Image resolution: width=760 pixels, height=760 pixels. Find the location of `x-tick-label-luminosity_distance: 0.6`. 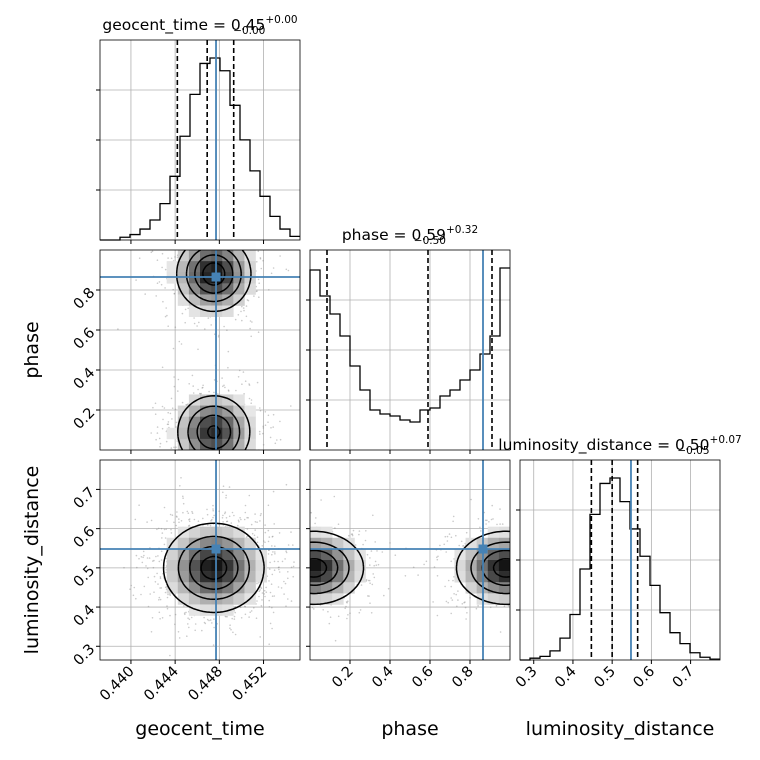

x-tick-label-luminosity_distance: 0.6 is located at coordinates (645, 678).